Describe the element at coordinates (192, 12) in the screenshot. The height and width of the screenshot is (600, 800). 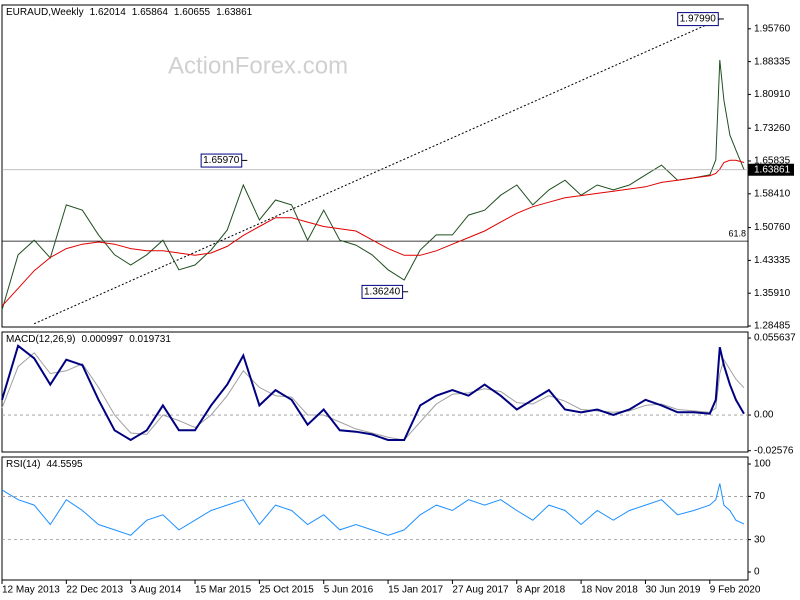
I see `header-value: 1.60655` at that location.